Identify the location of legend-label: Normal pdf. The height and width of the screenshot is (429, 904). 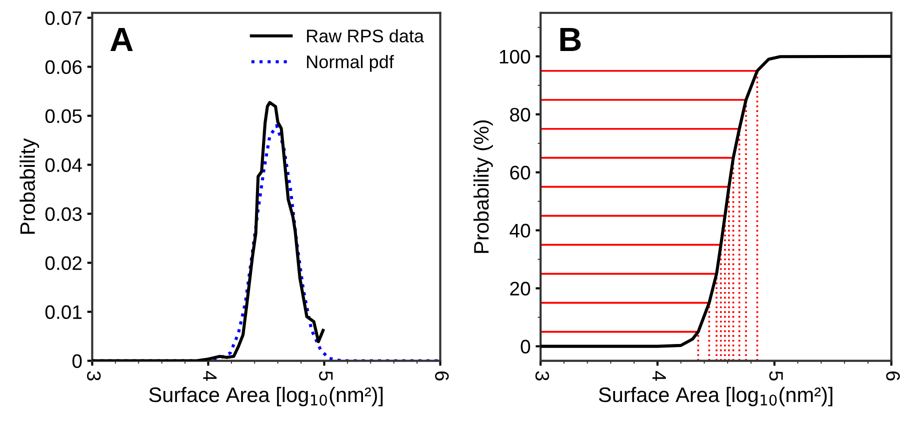
(350, 63).